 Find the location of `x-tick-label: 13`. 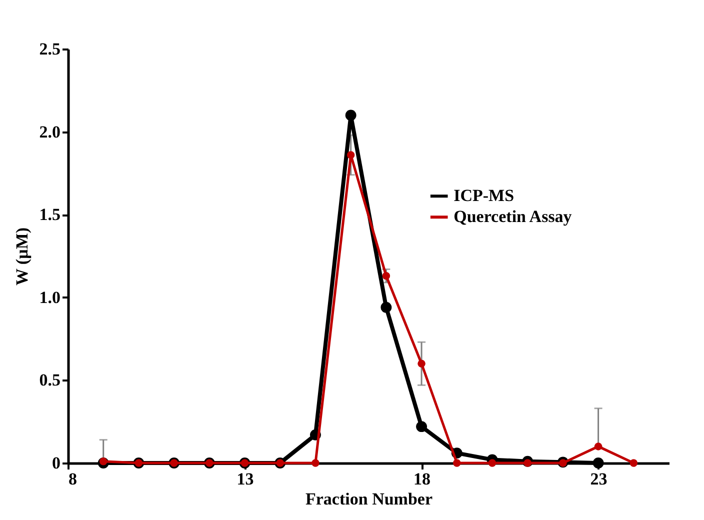

x-tick-label: 13 is located at coordinates (245, 479).